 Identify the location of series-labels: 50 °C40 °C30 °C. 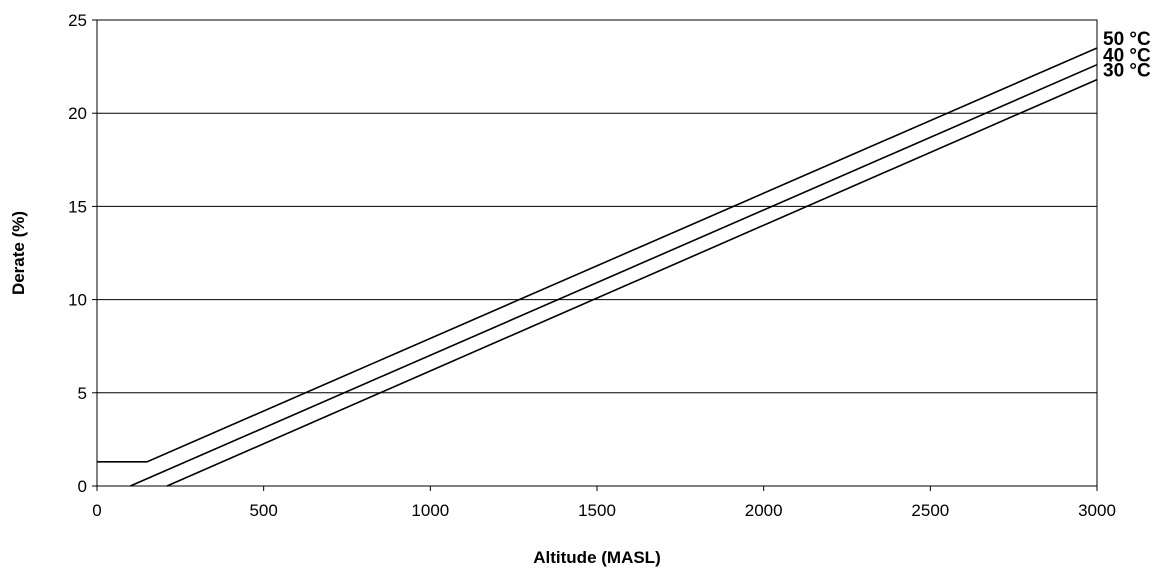
(1127, 55).